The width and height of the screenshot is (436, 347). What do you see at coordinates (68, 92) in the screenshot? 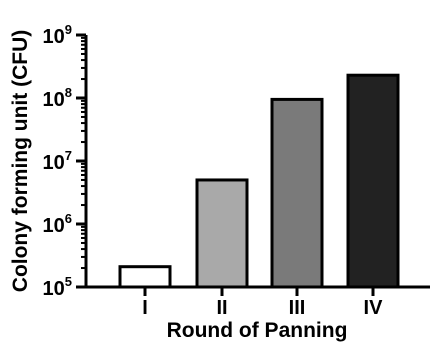
I see `y-tick-exponent: 8` at bounding box center [68, 92].